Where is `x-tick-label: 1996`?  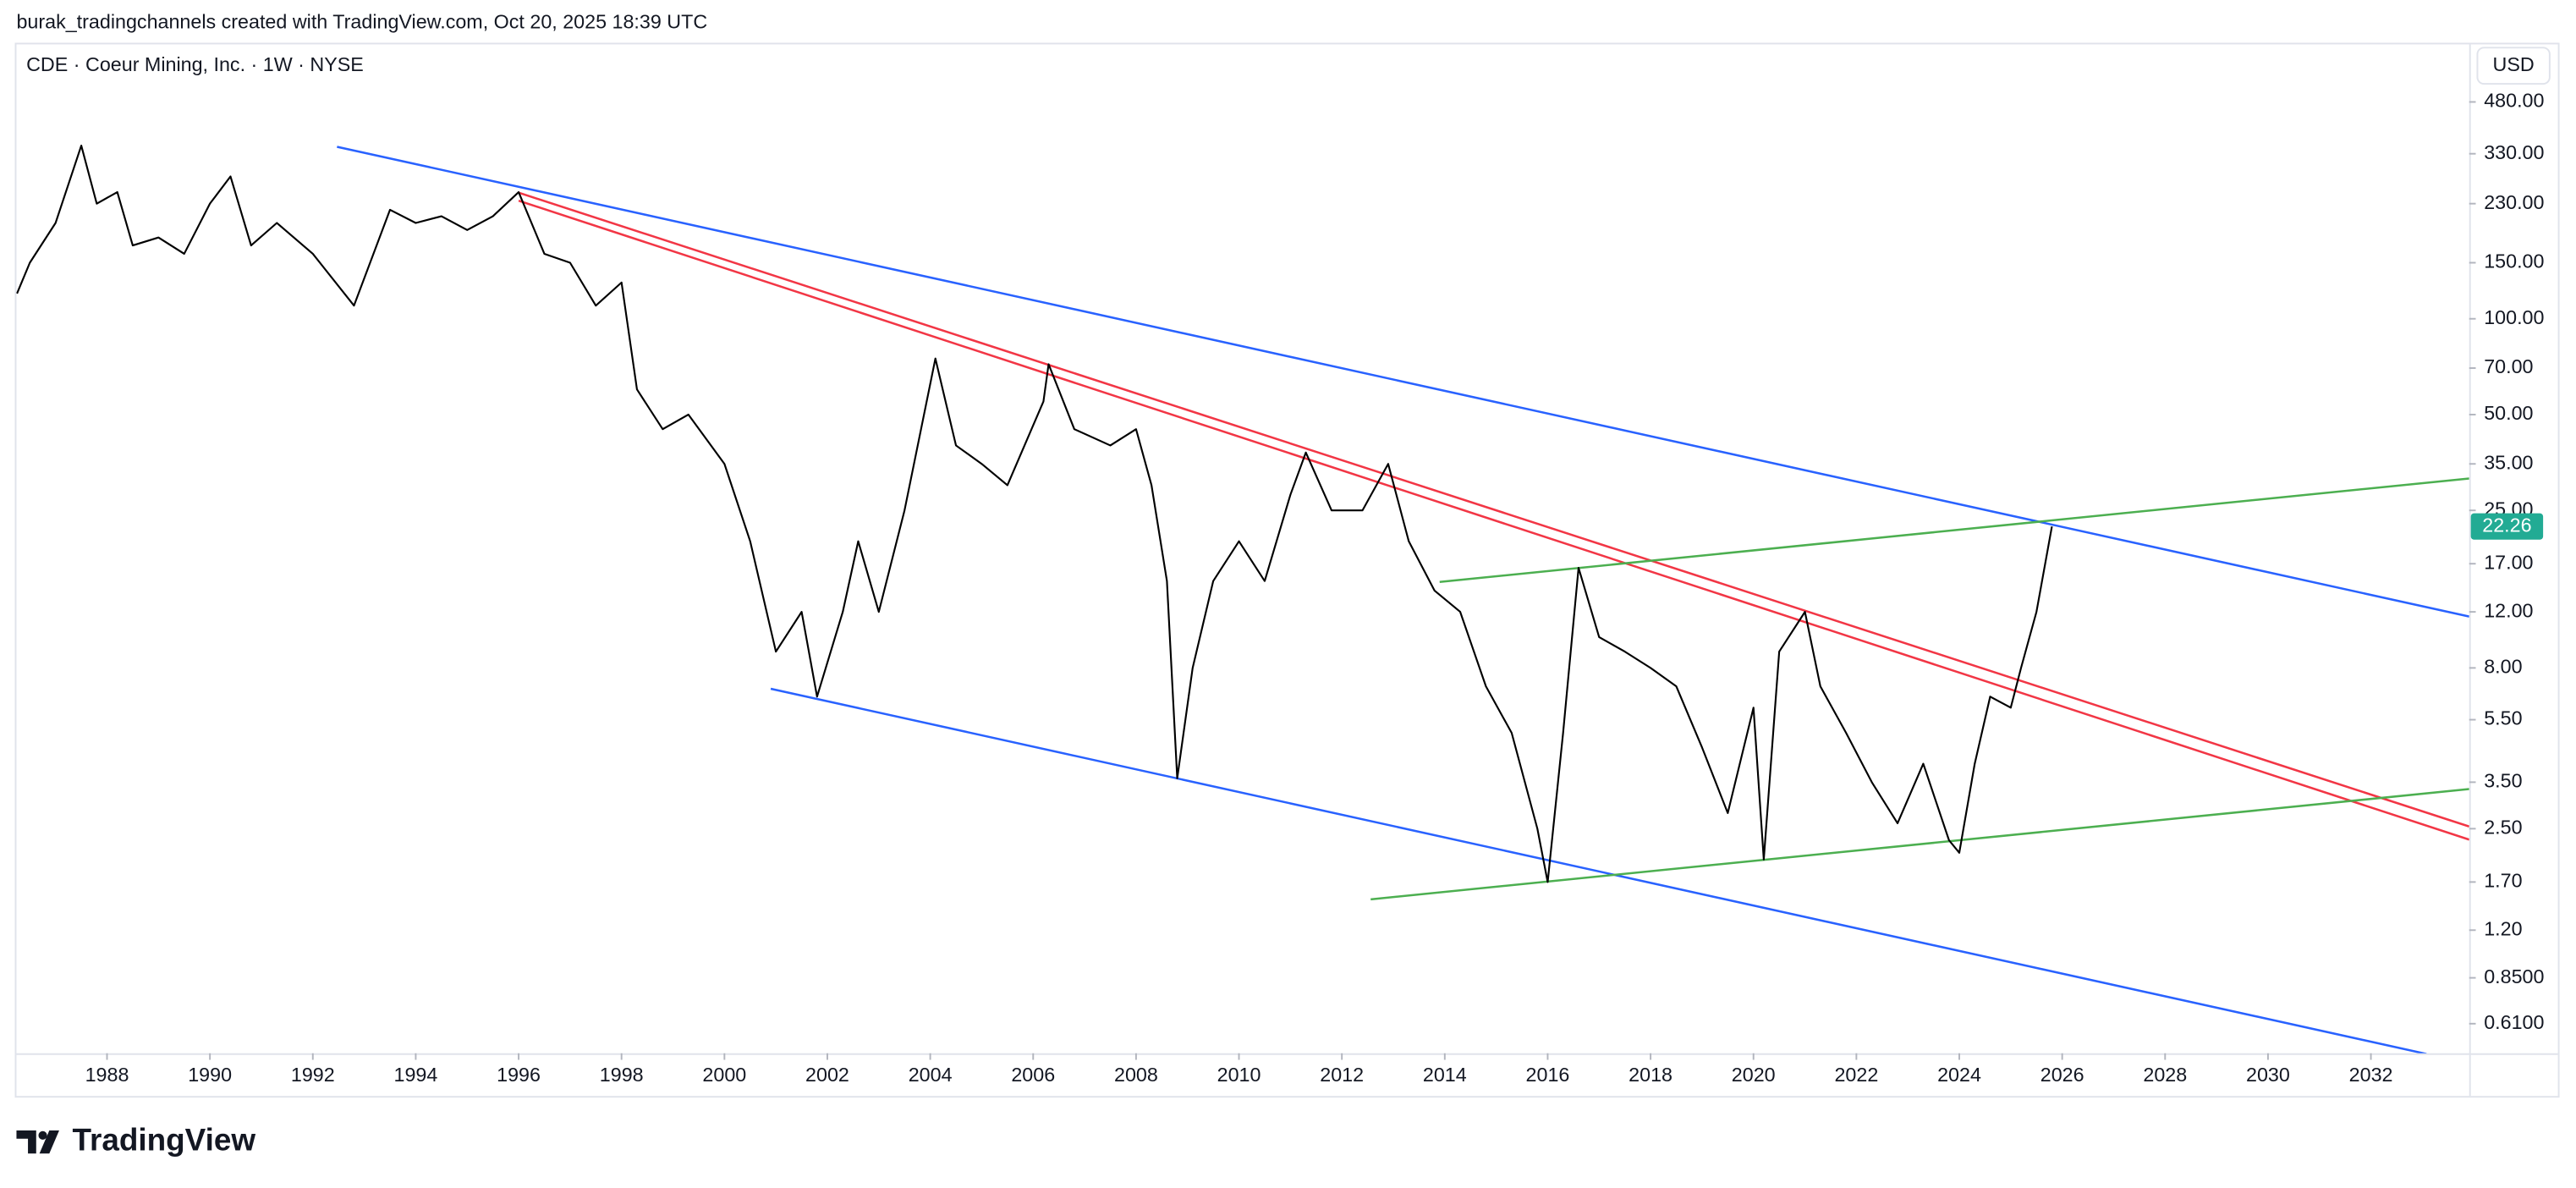 x-tick-label: 1996 is located at coordinates (519, 1075).